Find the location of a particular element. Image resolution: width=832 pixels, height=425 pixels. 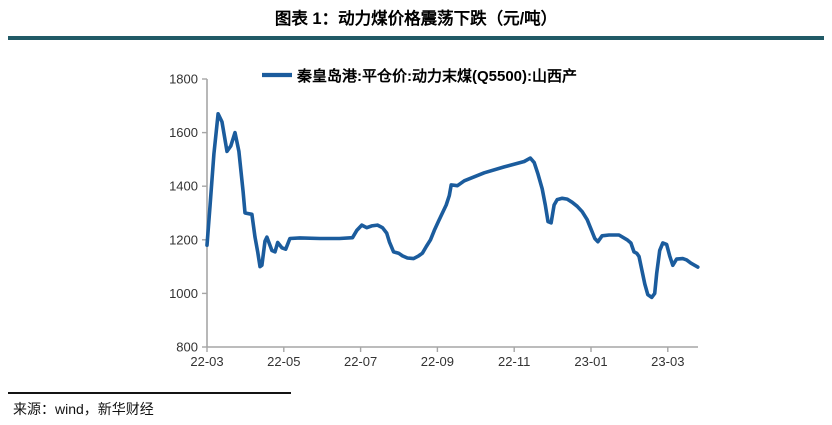

legend-label: 秦皇岛港:平仓价:动力末煤(Q5500):山西产 is located at coordinates (436, 76).